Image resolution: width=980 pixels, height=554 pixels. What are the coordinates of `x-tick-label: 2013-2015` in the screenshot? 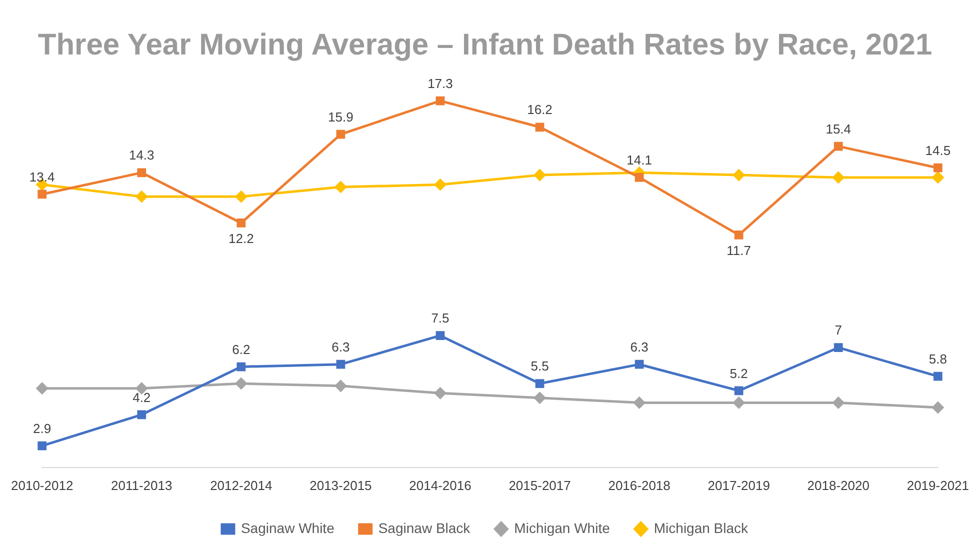 It's located at (341, 485).